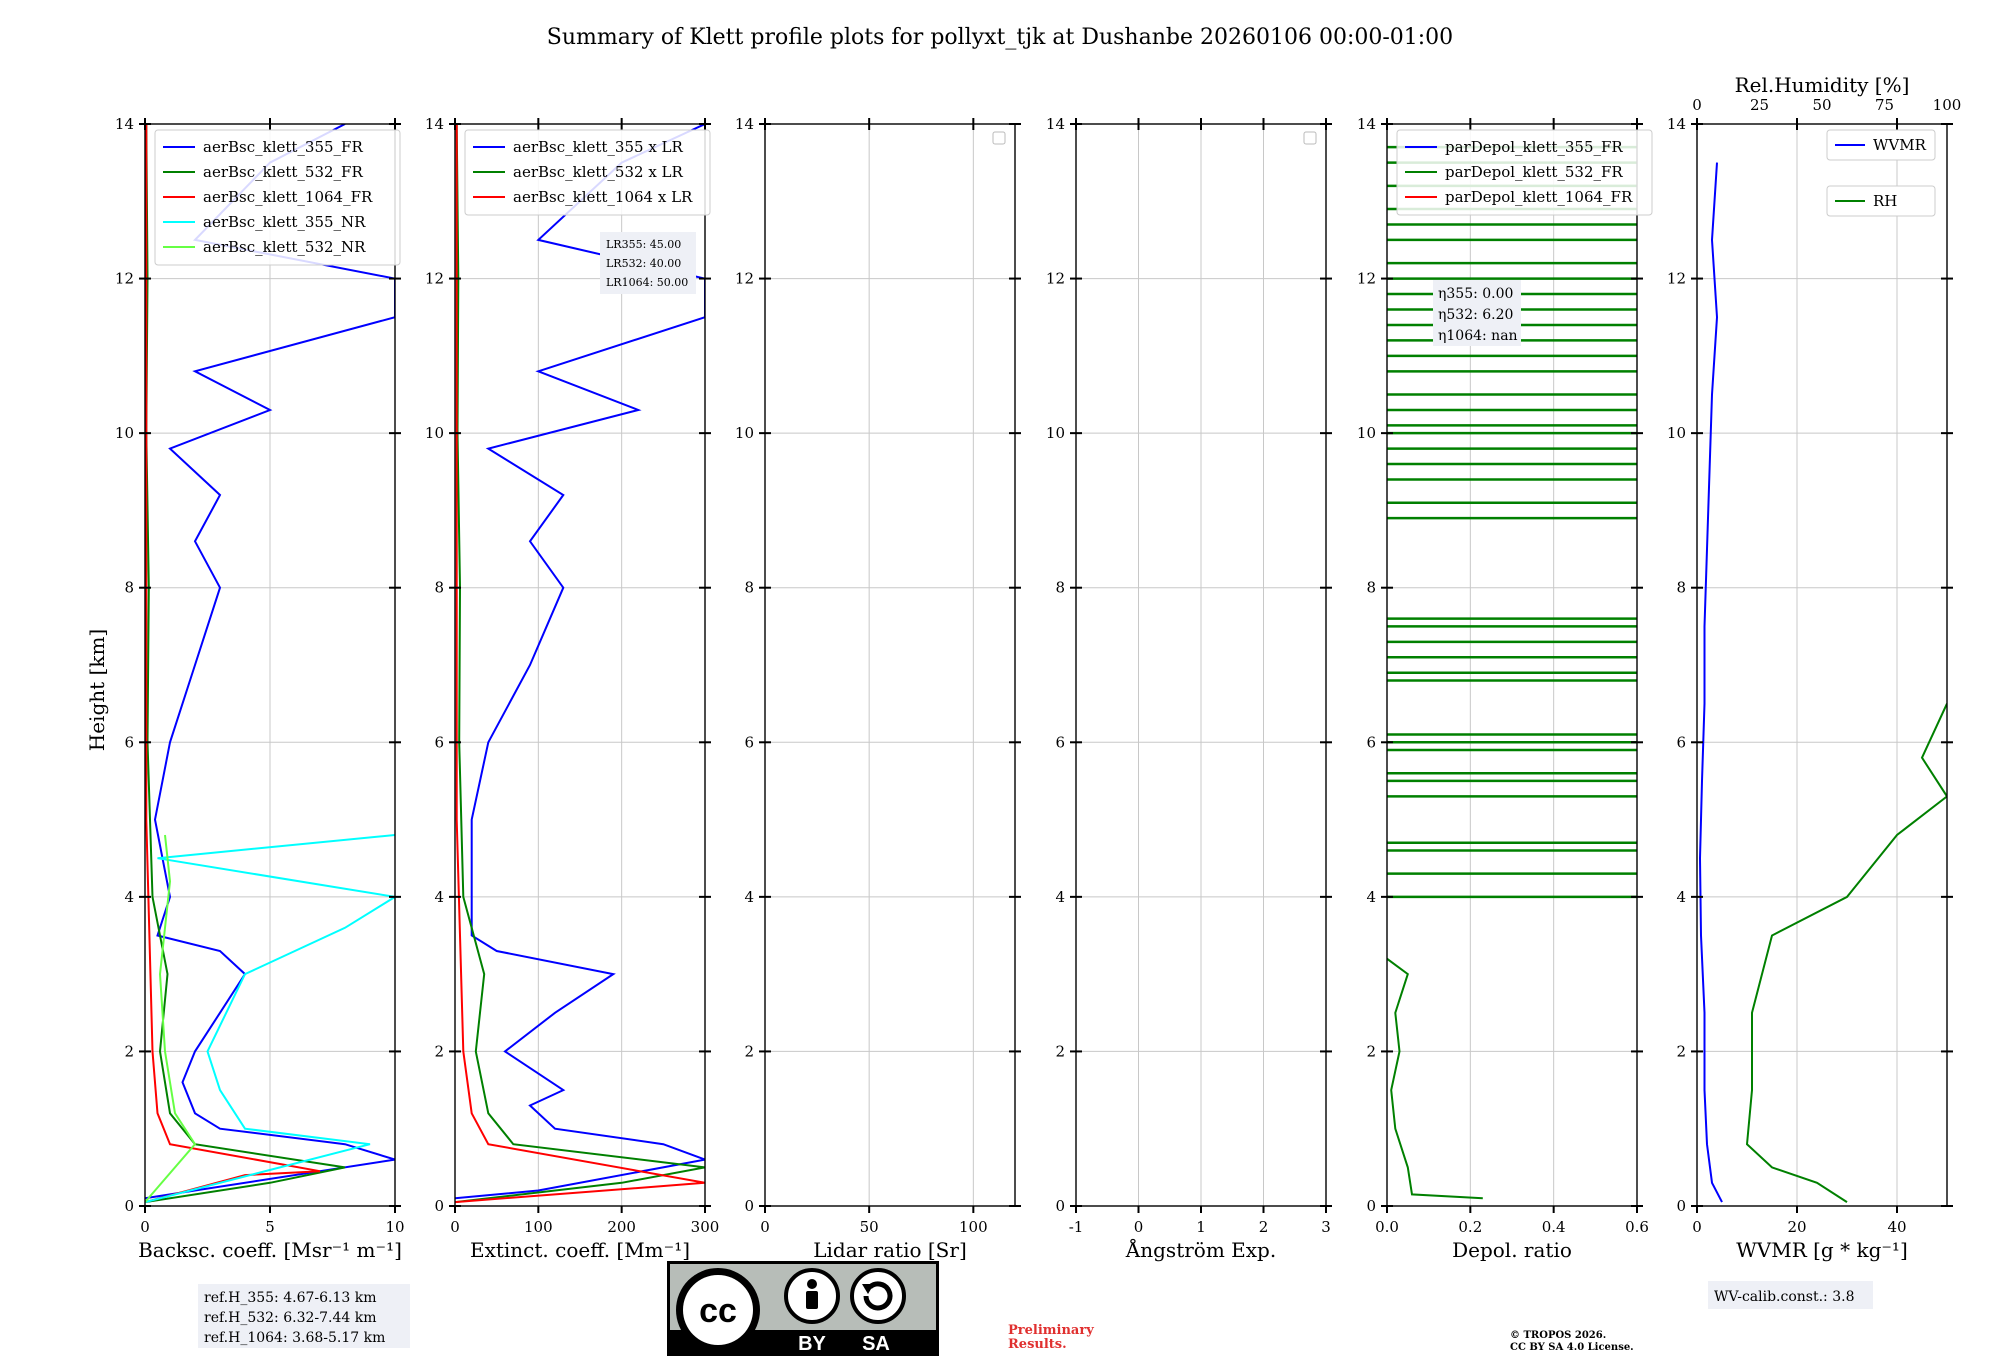 Image resolution: width=2000 pixels, height=1360 pixels. Describe the element at coordinates (1037, 1344) in the screenshot. I see `preliminary-note-line2: Results.` at that location.